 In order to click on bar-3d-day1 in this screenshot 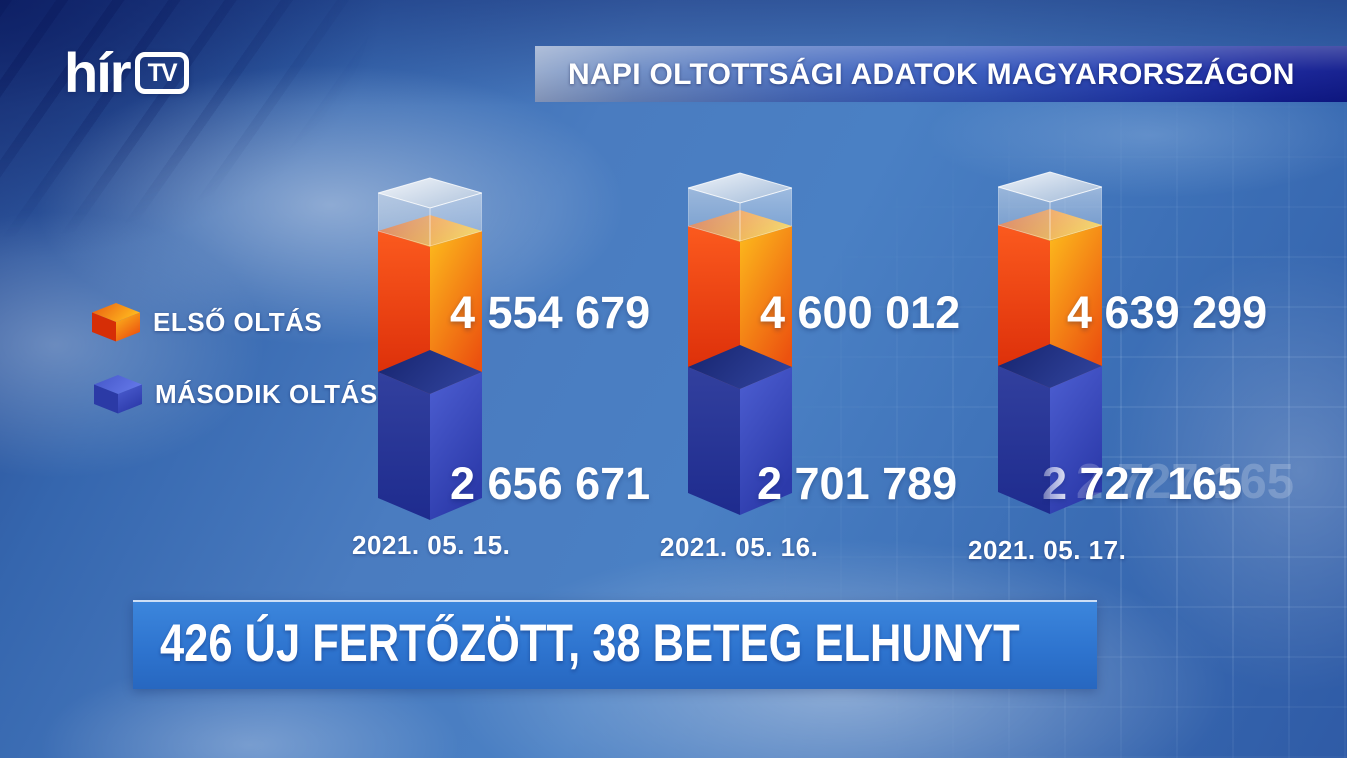, I will do `click(430, 348)`.